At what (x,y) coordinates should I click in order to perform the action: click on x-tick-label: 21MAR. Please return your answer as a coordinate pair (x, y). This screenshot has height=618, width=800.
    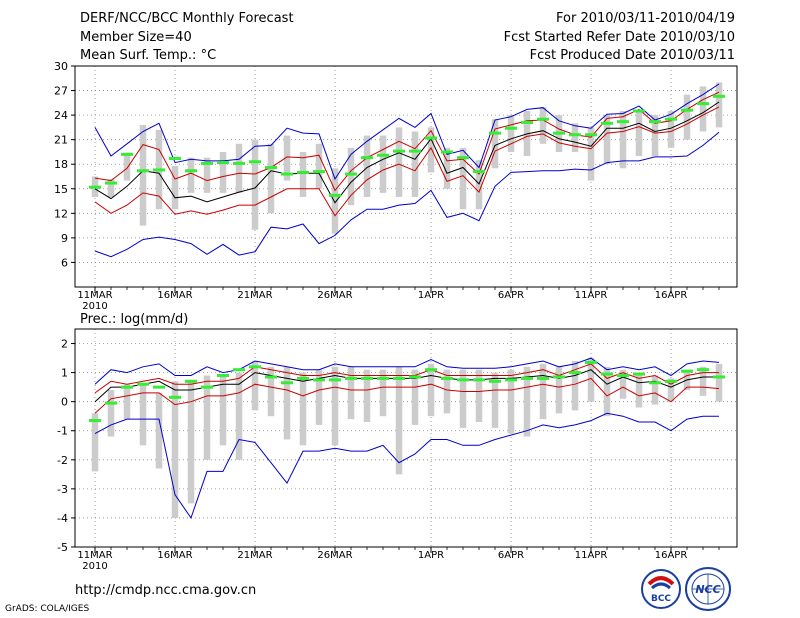
    Looking at the image, I should click on (254, 555).